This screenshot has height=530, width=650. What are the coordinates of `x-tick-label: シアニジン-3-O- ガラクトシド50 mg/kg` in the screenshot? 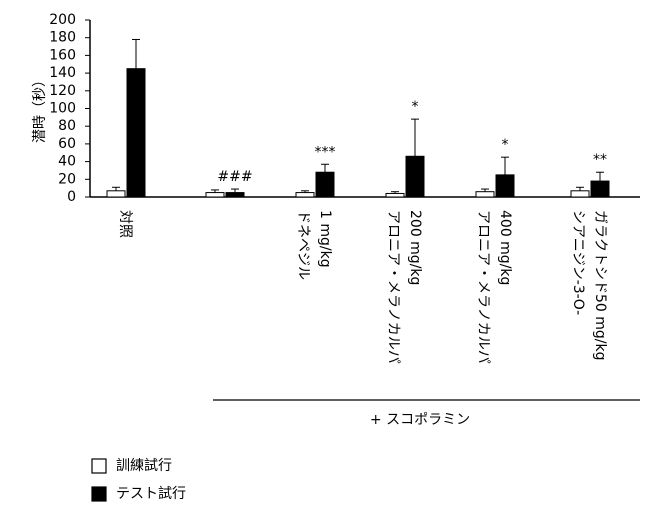 It's located at (589, 285).